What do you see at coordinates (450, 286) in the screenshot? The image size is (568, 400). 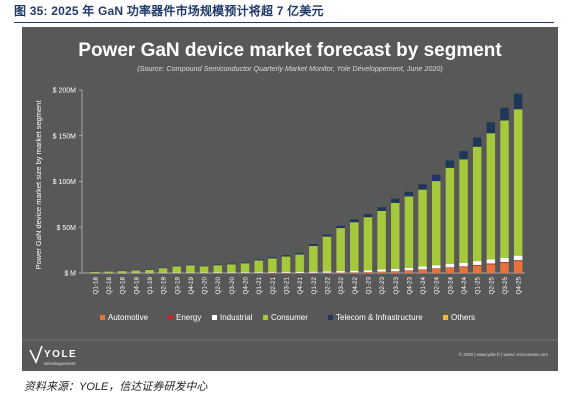 I see `x-tick-label: Q3-24` at bounding box center [450, 286].